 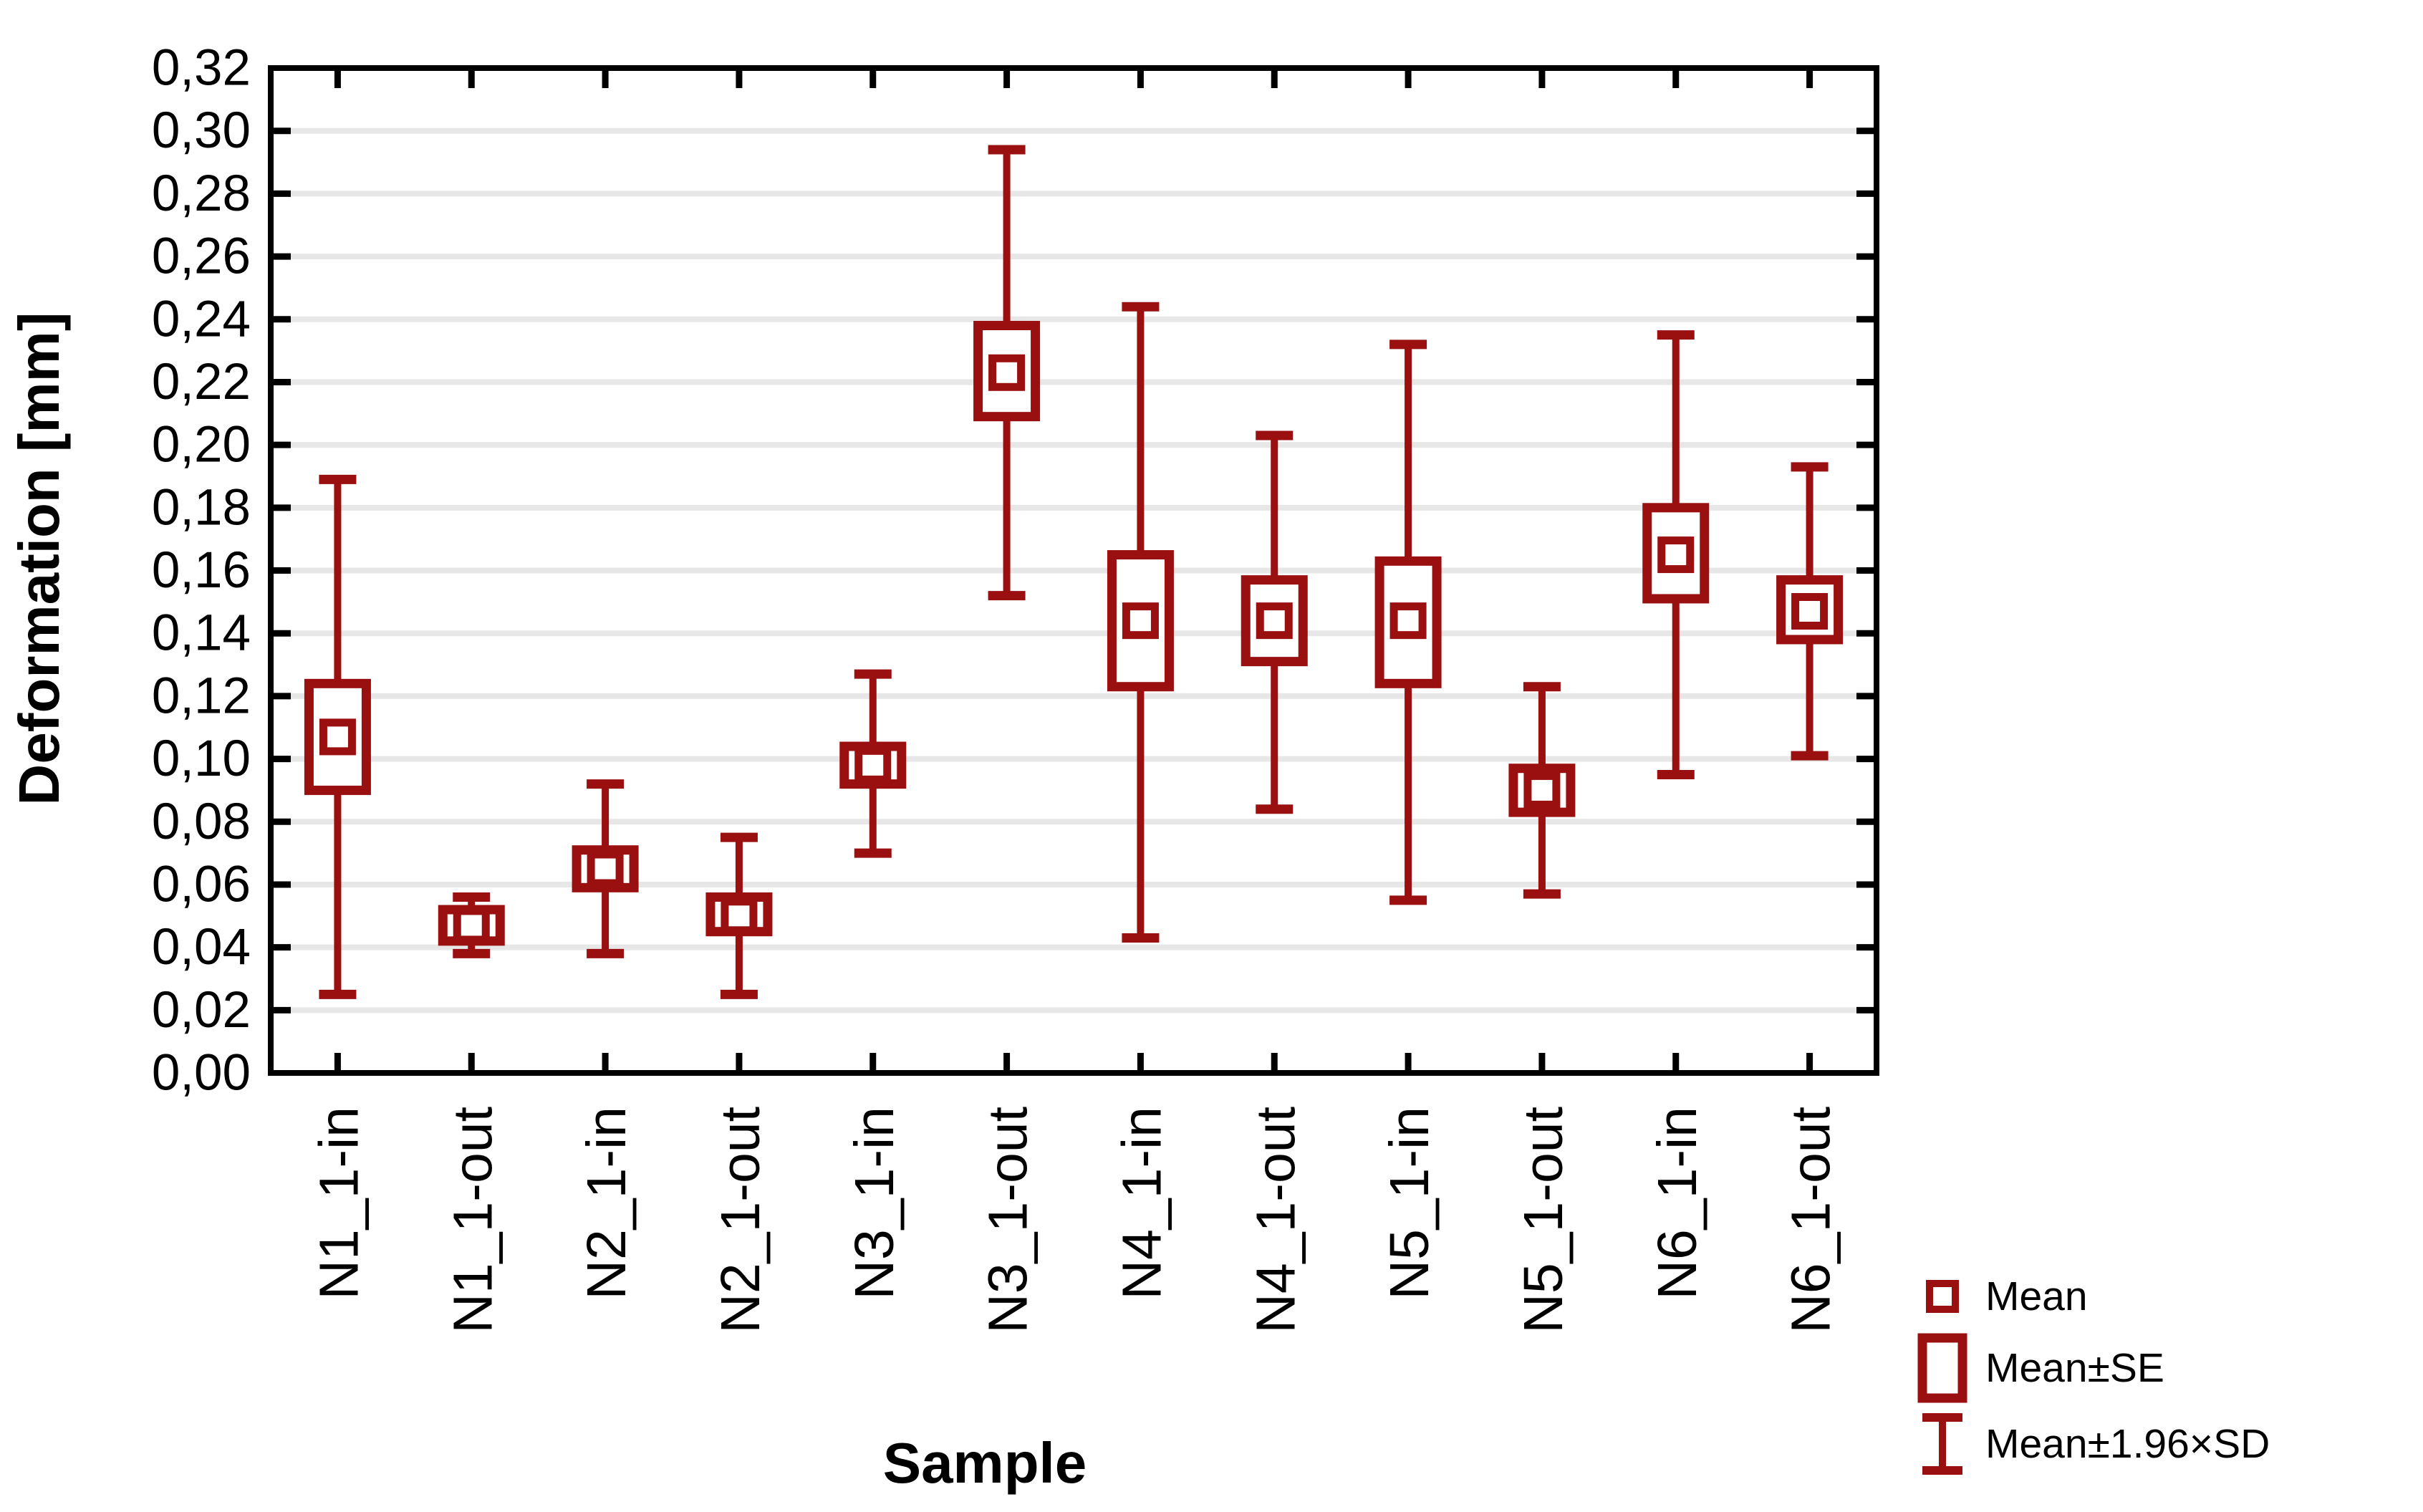 I want to click on box-plot-sample-N2_1-in, so click(x=605, y=868).